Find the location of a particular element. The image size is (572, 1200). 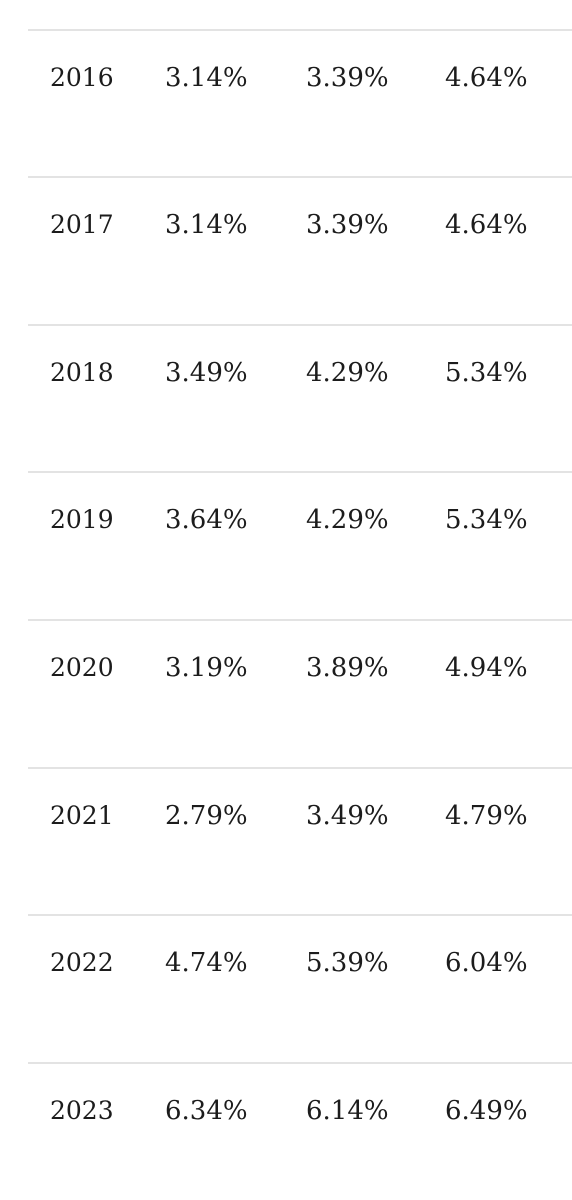

rate-cell: 6.14% is located at coordinates (347, 1111).